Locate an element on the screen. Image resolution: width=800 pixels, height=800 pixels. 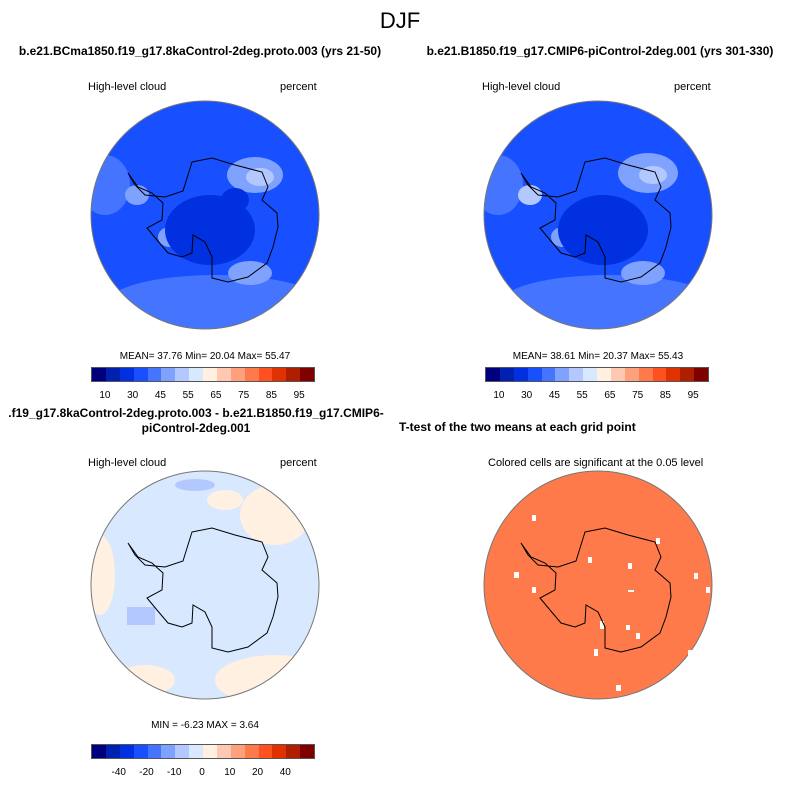
panel-2-stats: MEAN= 38.61 Min= 20.37 Max= 55.43 is located at coordinates (598, 356).